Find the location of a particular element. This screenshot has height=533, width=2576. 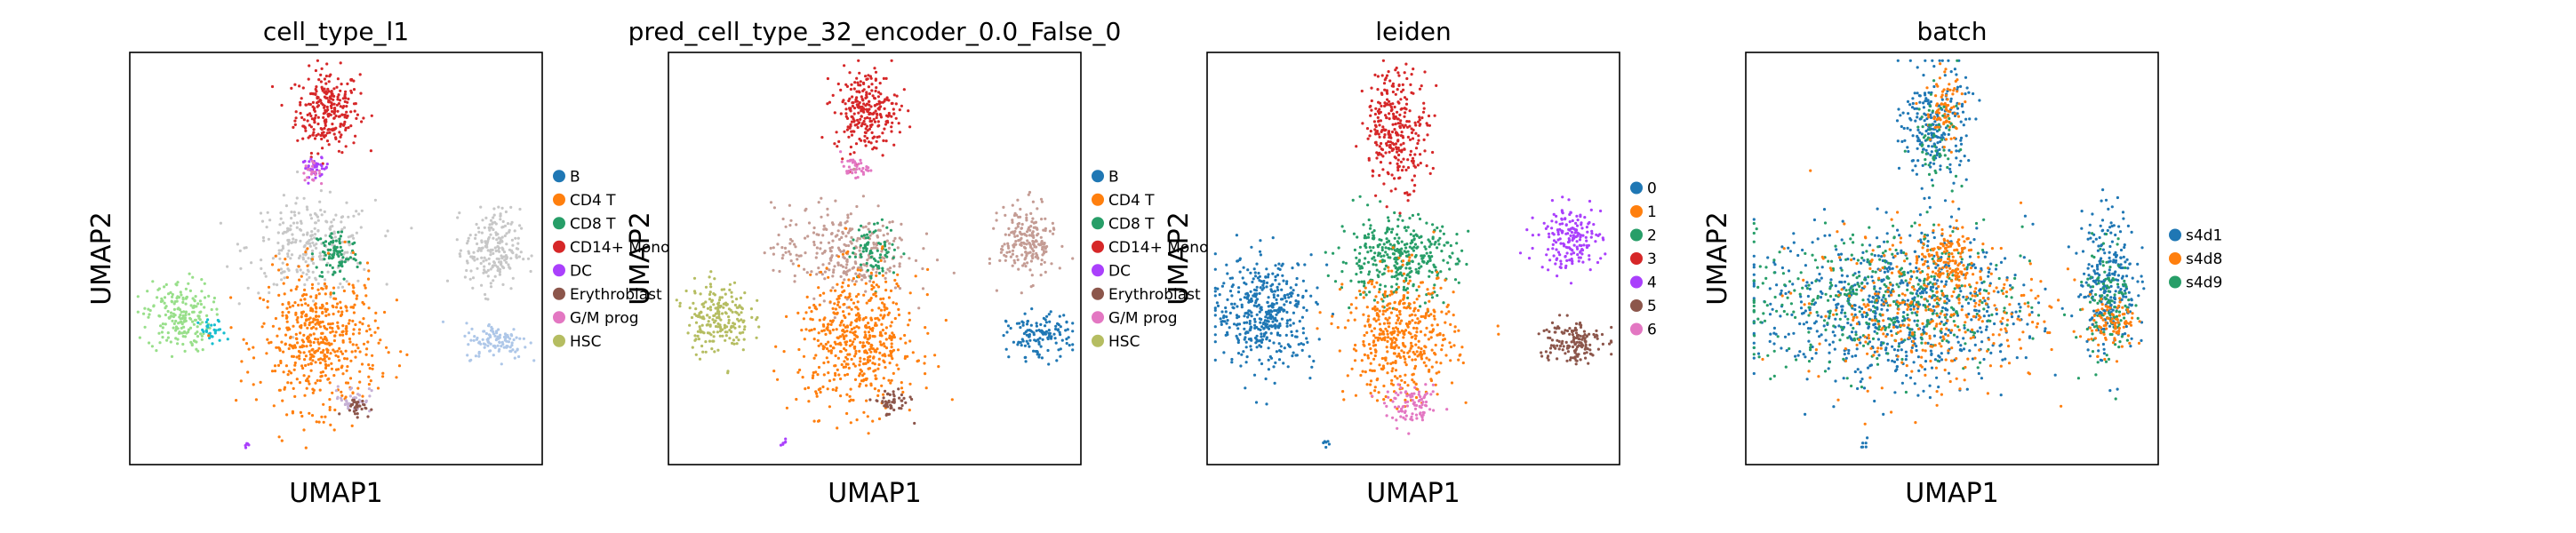

legend-label: CD4 T is located at coordinates (593, 201).